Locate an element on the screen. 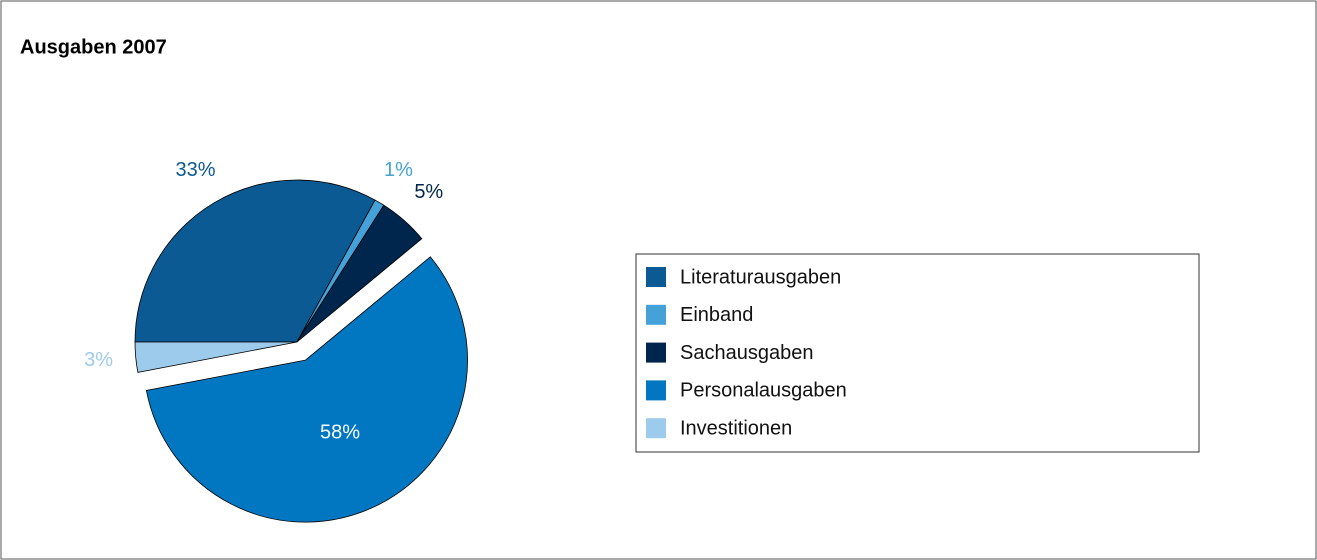 The height and width of the screenshot is (560, 1317). data-label: 5% is located at coordinates (428, 192).